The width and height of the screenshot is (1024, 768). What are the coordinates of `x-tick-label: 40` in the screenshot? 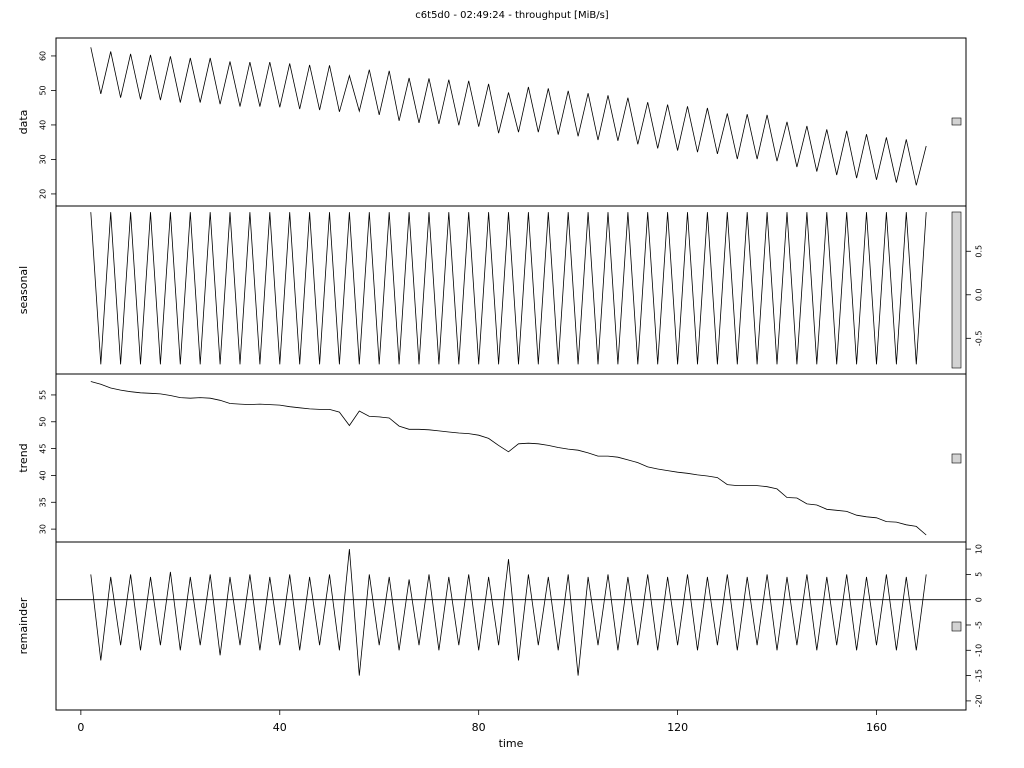 It's located at (280, 727).